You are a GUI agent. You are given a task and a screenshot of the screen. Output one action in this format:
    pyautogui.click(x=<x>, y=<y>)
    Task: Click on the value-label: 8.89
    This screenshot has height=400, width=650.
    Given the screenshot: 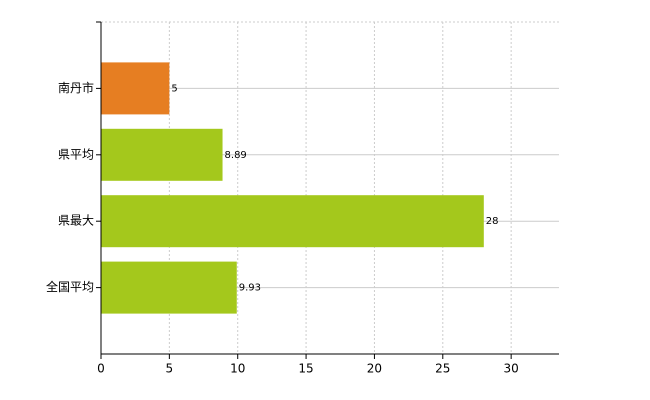 What is the action you would take?
    pyautogui.click(x=236, y=155)
    